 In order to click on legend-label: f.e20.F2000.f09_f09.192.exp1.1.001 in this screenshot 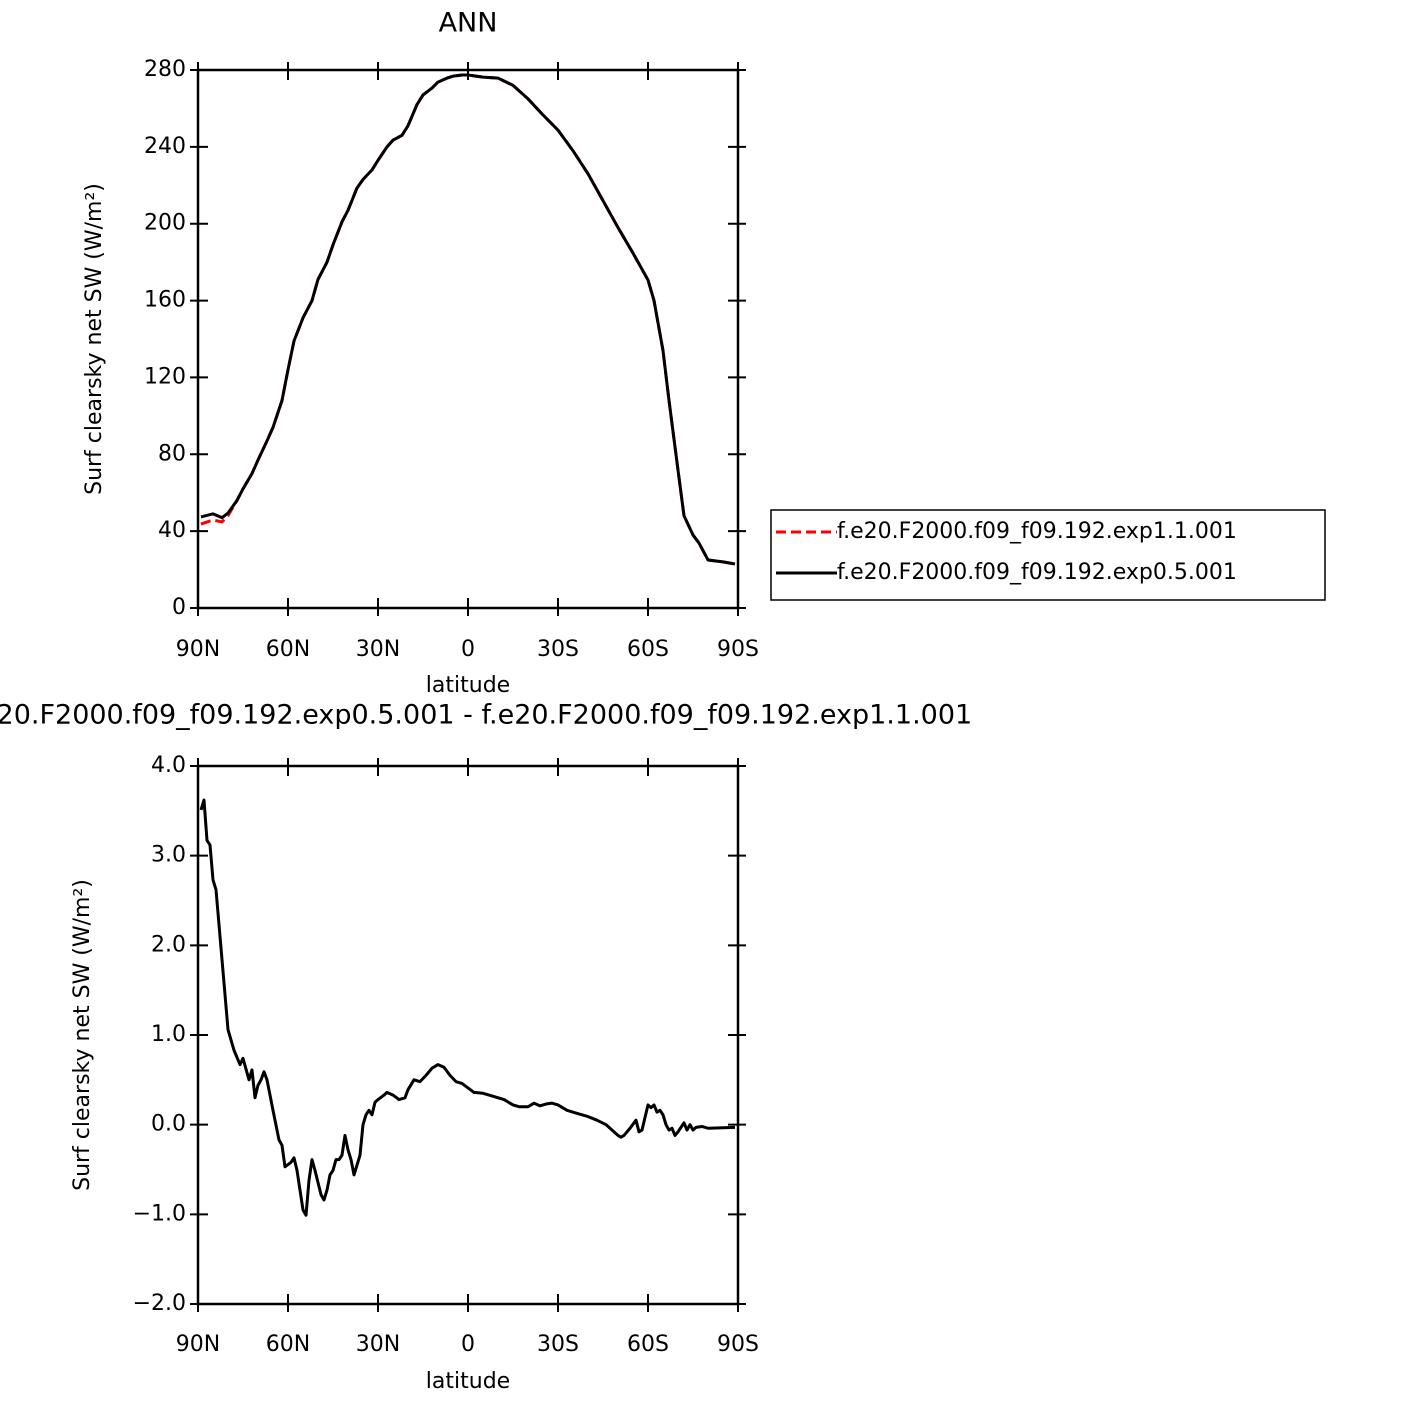, I will do `click(1037, 531)`.